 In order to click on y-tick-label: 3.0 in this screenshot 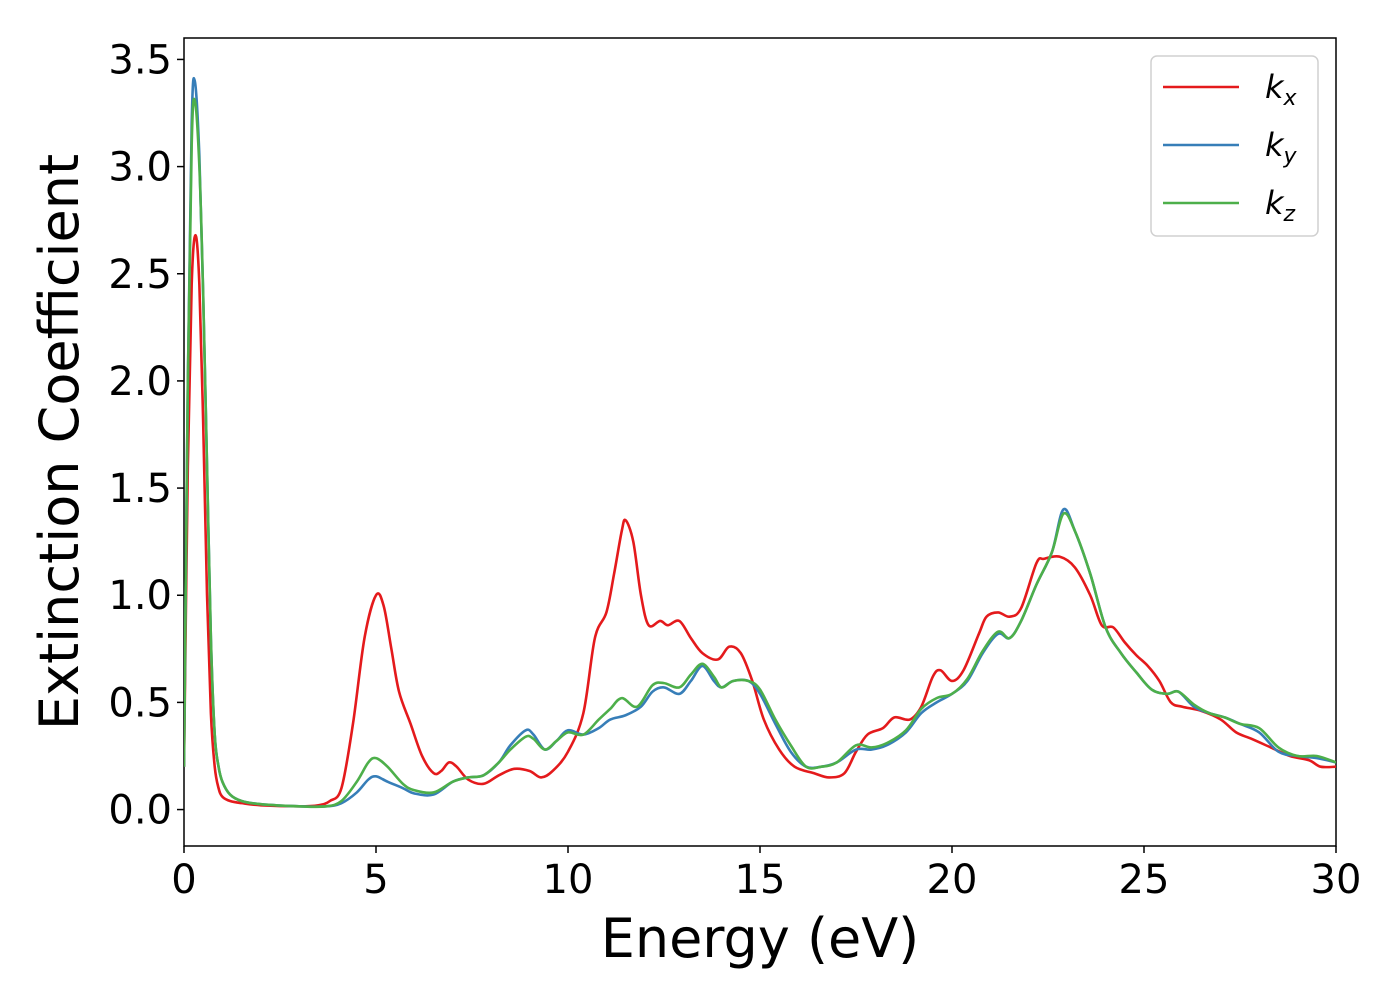, I will do `click(140, 168)`.